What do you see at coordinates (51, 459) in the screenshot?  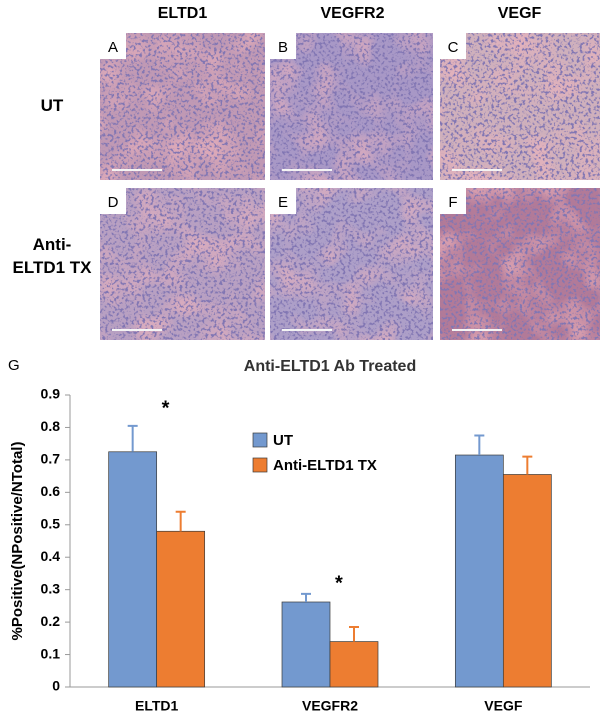 I see `y-tick-label: 0.7` at bounding box center [51, 459].